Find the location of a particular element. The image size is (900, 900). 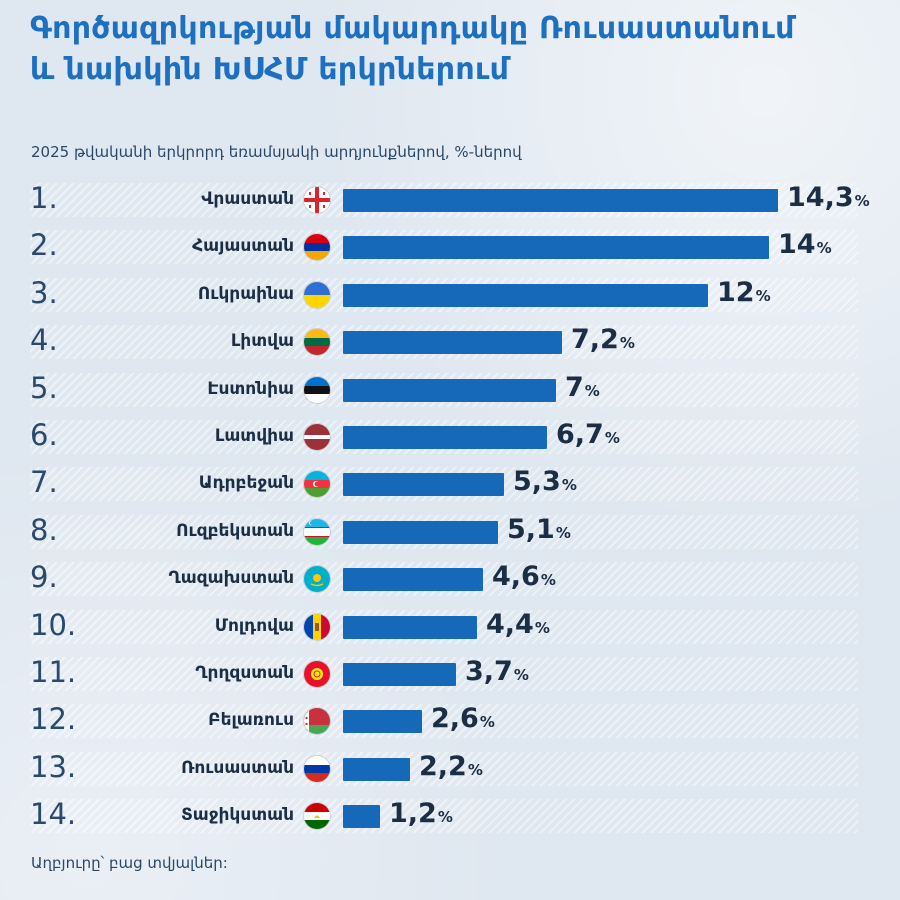

bar-row: 3. Ուկրաինա 12% is located at coordinates (450, 295).